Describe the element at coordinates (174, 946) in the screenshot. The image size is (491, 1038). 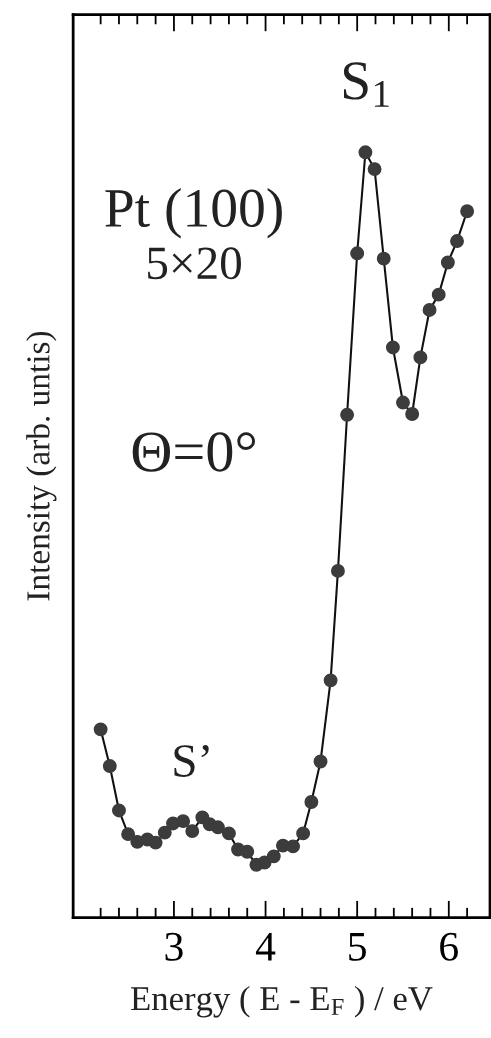
I see `x-tick-label: 3` at that location.